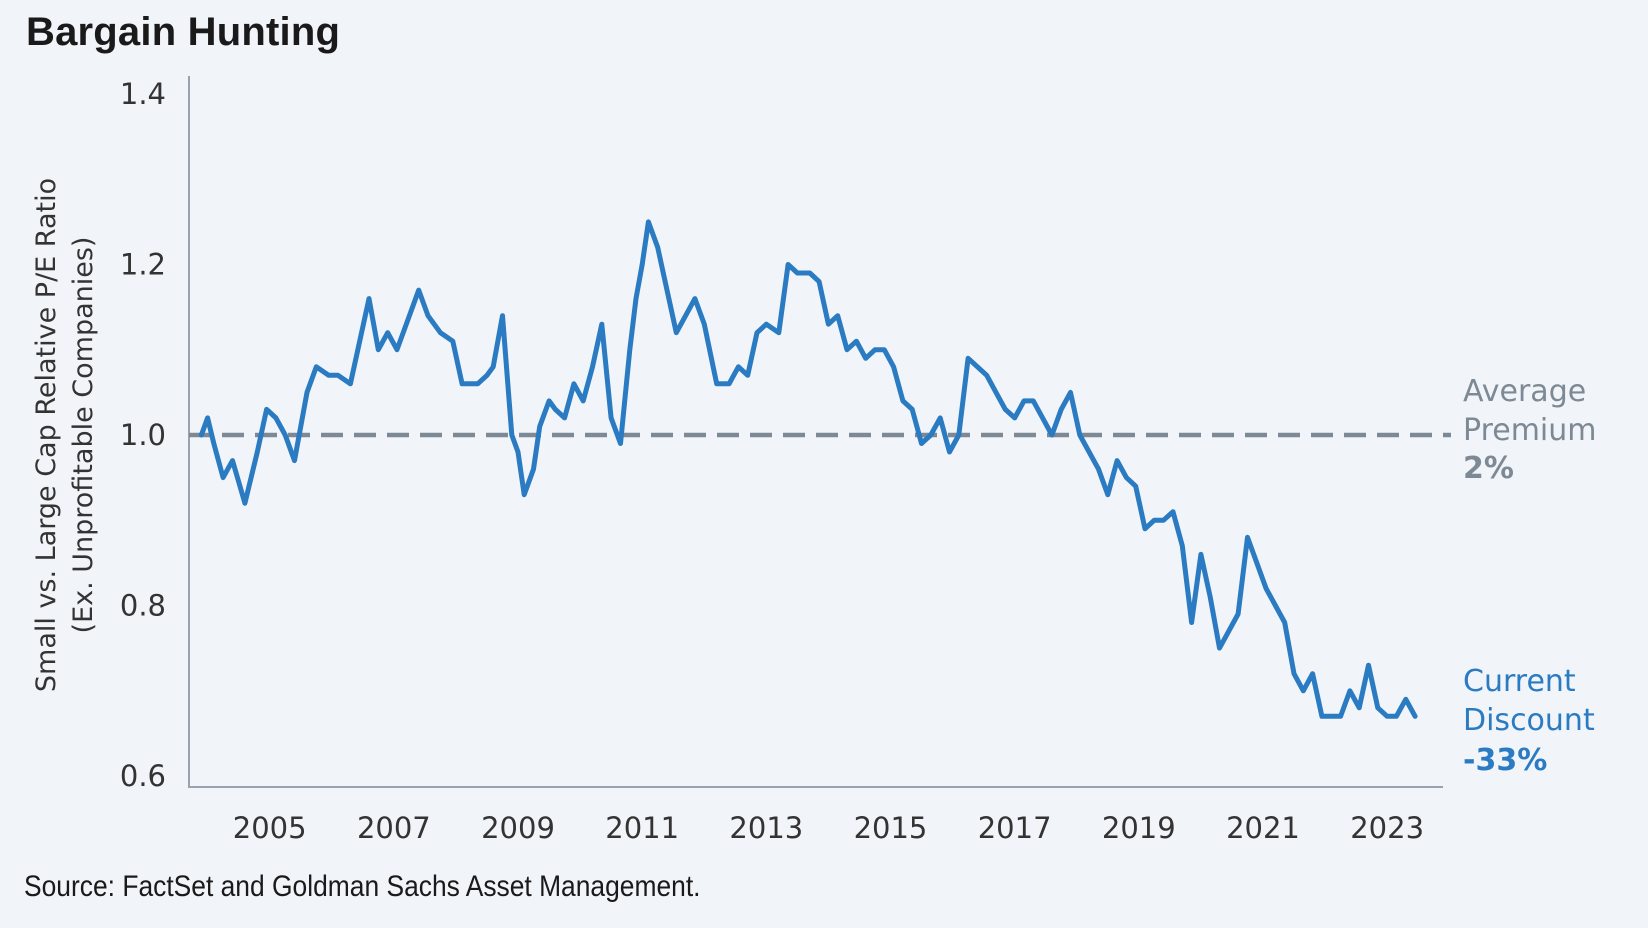 The width and height of the screenshot is (1648, 928). Describe the element at coordinates (1139, 828) in the screenshot. I see `x-tick-label: 2019` at that location.